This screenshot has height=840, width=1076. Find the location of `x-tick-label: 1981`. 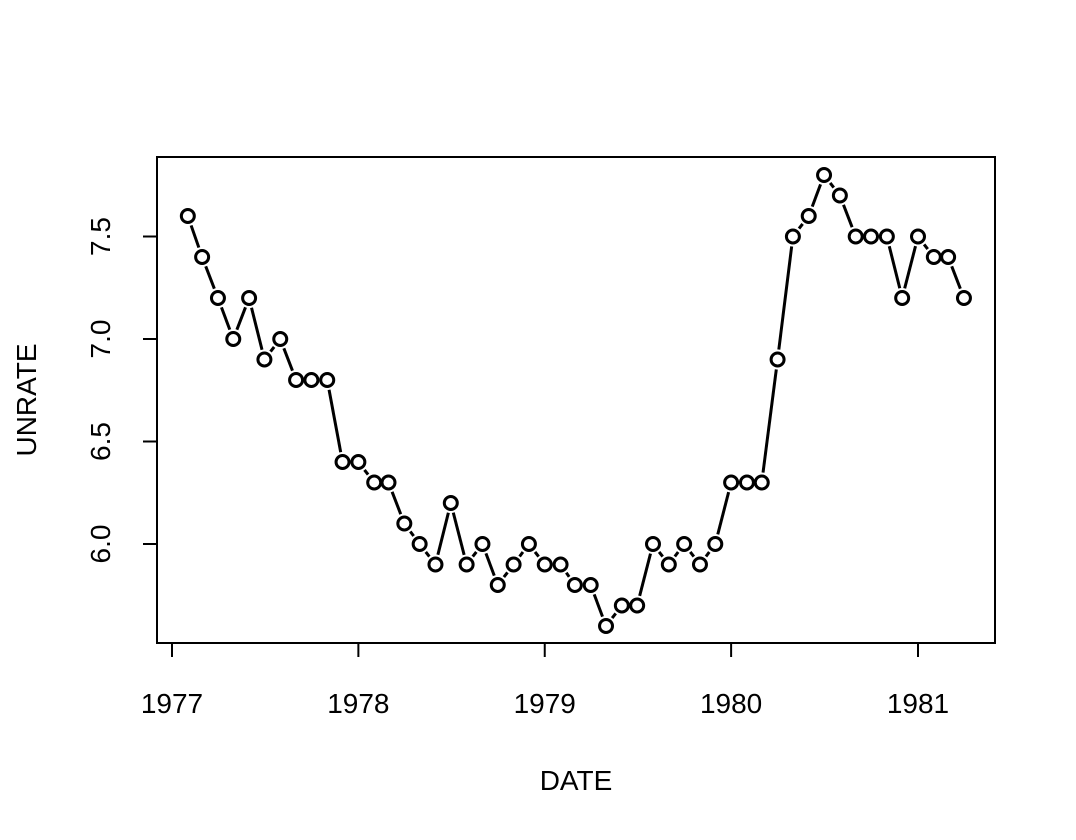

x-tick-label: 1981 is located at coordinates (918, 703).